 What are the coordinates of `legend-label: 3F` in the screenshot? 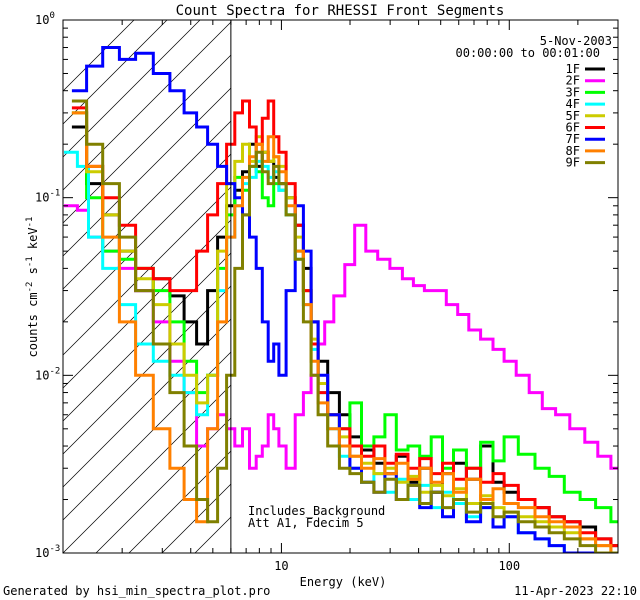 It's located at (573, 92).